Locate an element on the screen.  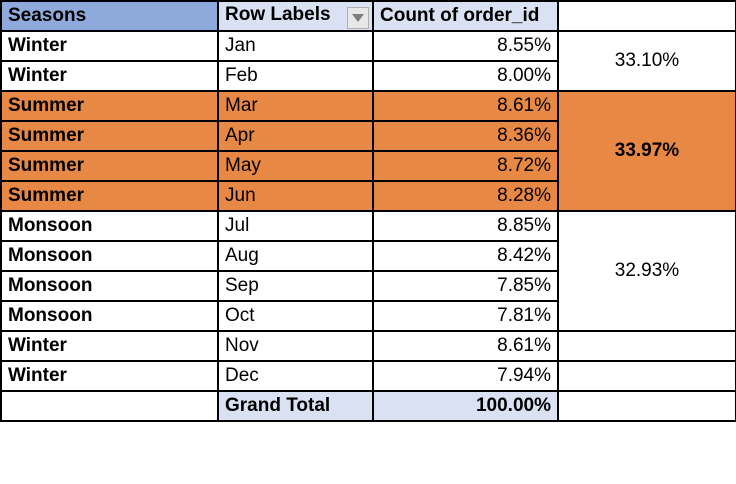
count-cell: 8.28% is located at coordinates (465, 196).